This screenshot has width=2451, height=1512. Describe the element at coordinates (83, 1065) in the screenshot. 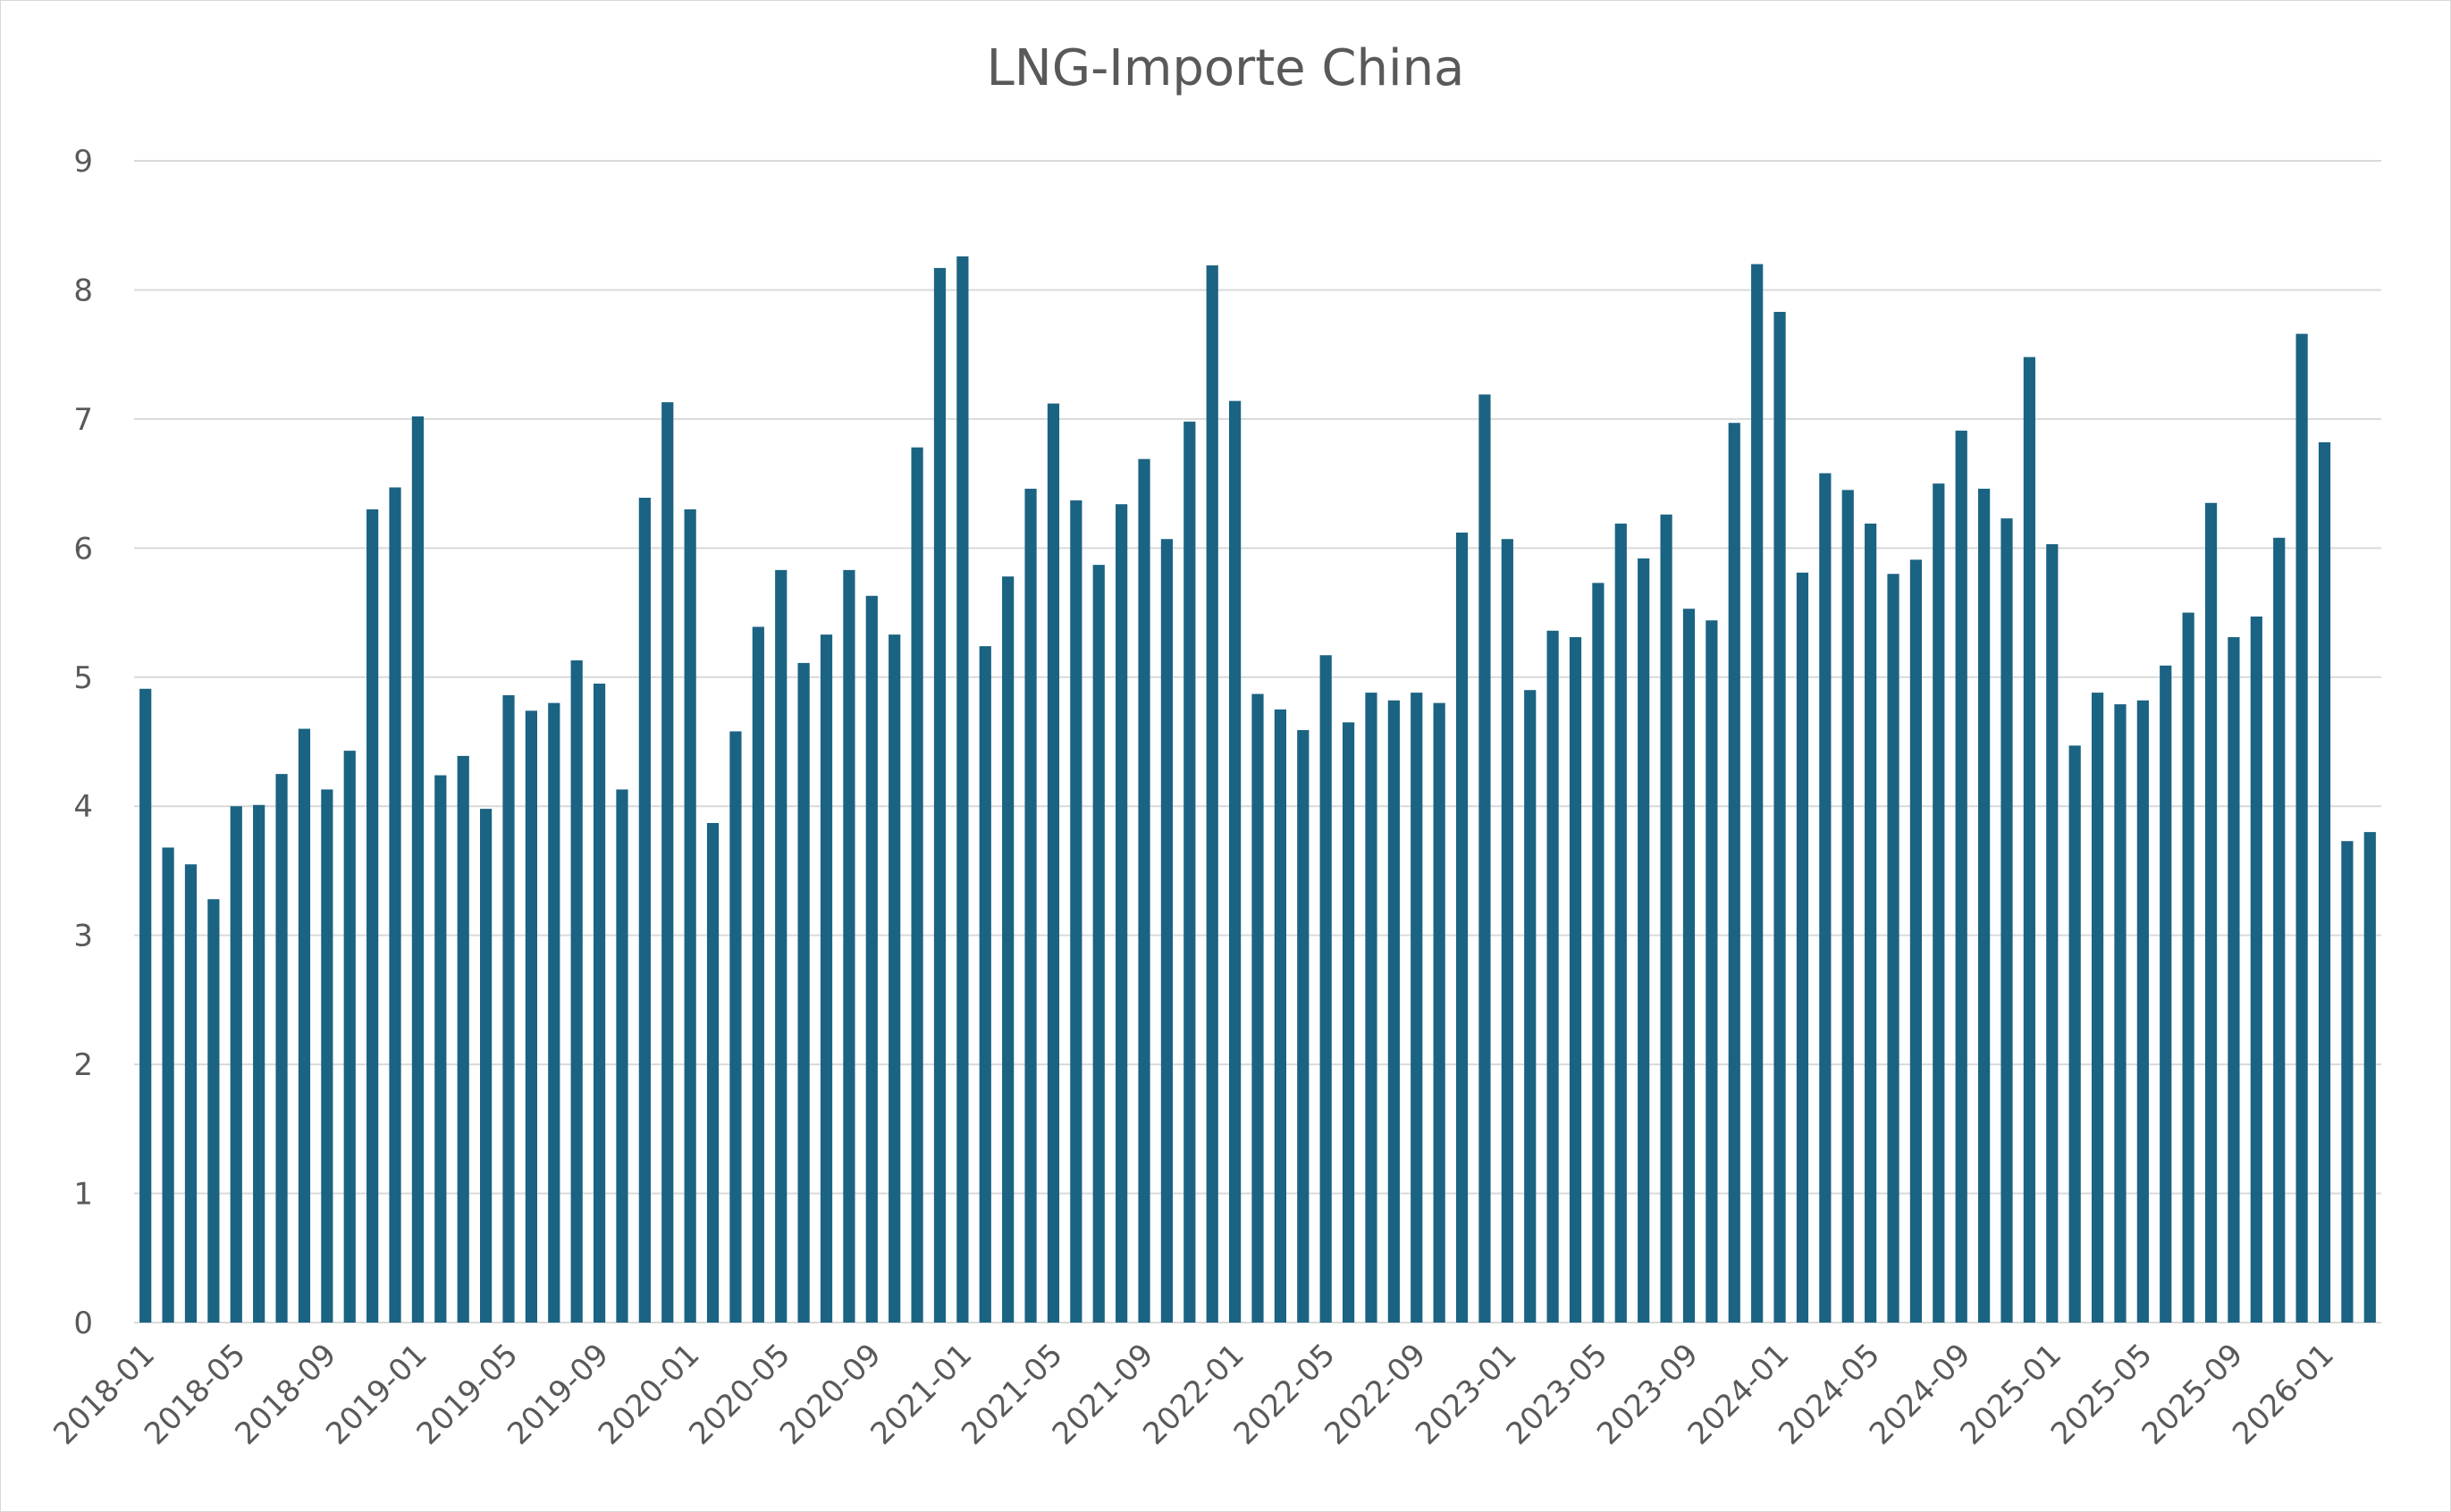

I see `y-tick-label: 2` at that location.